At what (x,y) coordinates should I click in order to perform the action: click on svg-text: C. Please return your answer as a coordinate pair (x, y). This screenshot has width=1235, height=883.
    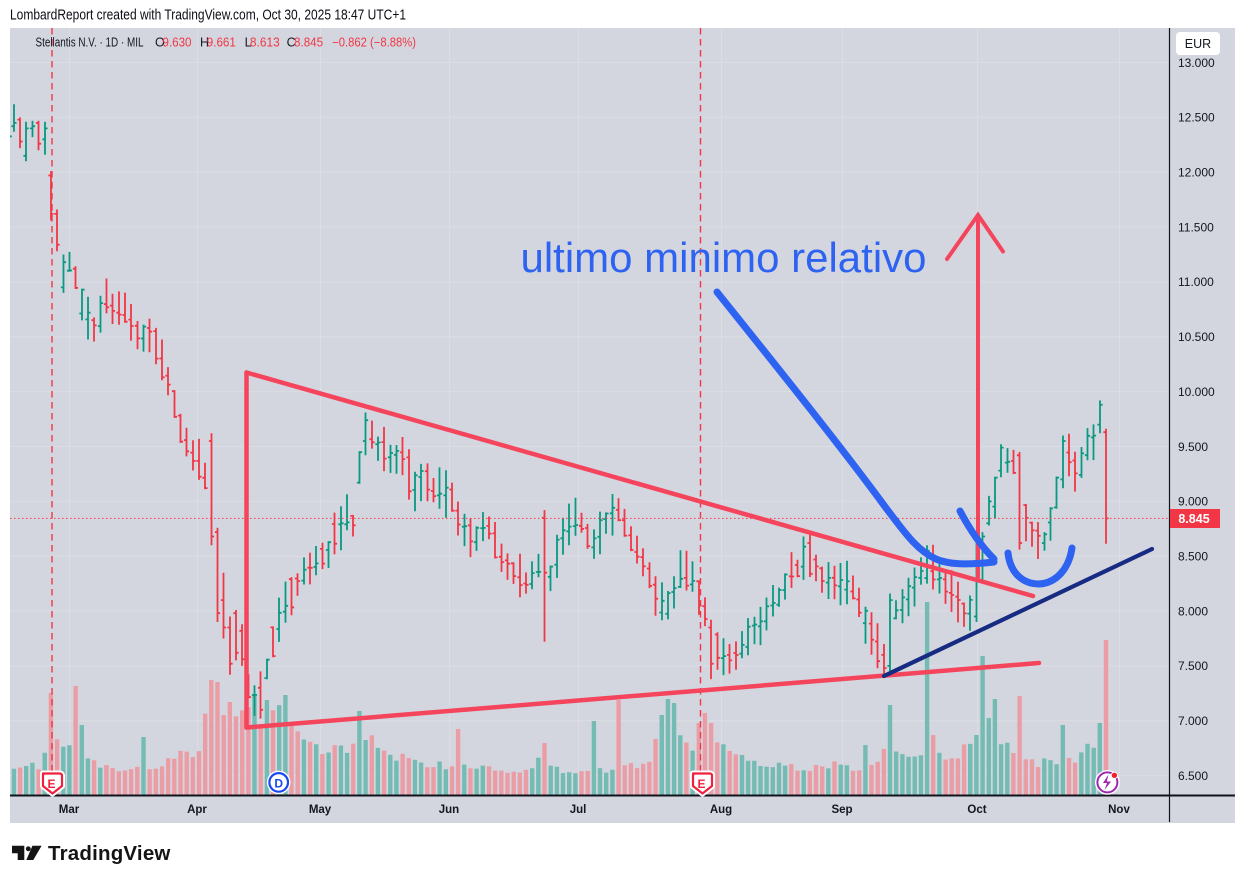
    Looking at the image, I should click on (291, 42).